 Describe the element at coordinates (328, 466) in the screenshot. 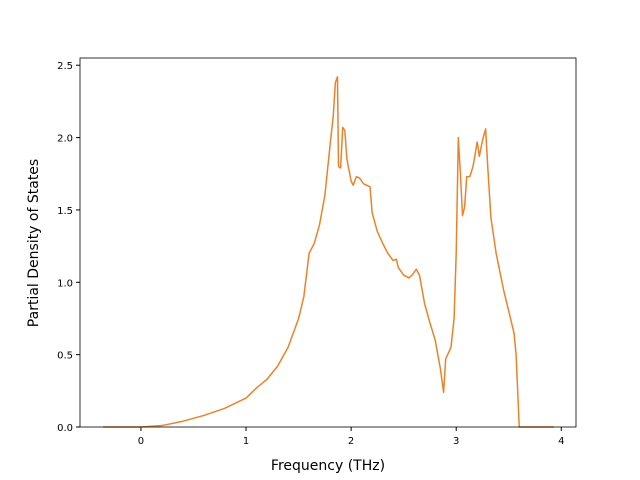

I see `x-axis-label: Frequency (THz)` at that location.